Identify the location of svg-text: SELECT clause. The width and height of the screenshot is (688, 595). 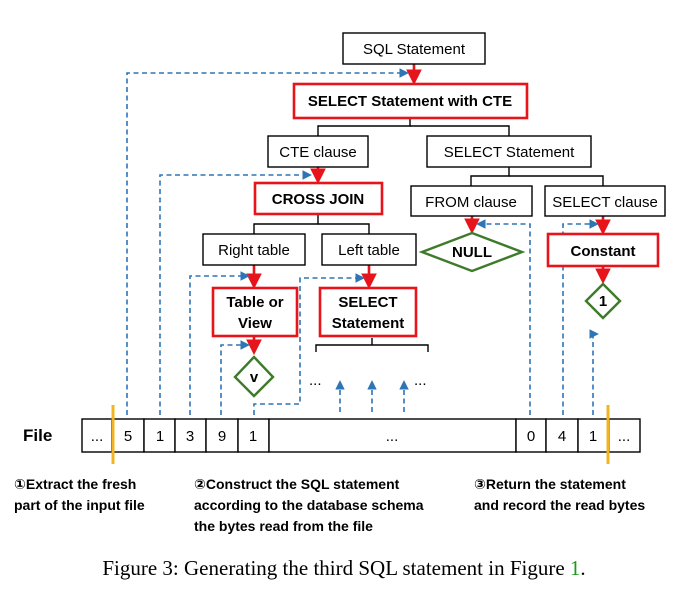
(605, 202).